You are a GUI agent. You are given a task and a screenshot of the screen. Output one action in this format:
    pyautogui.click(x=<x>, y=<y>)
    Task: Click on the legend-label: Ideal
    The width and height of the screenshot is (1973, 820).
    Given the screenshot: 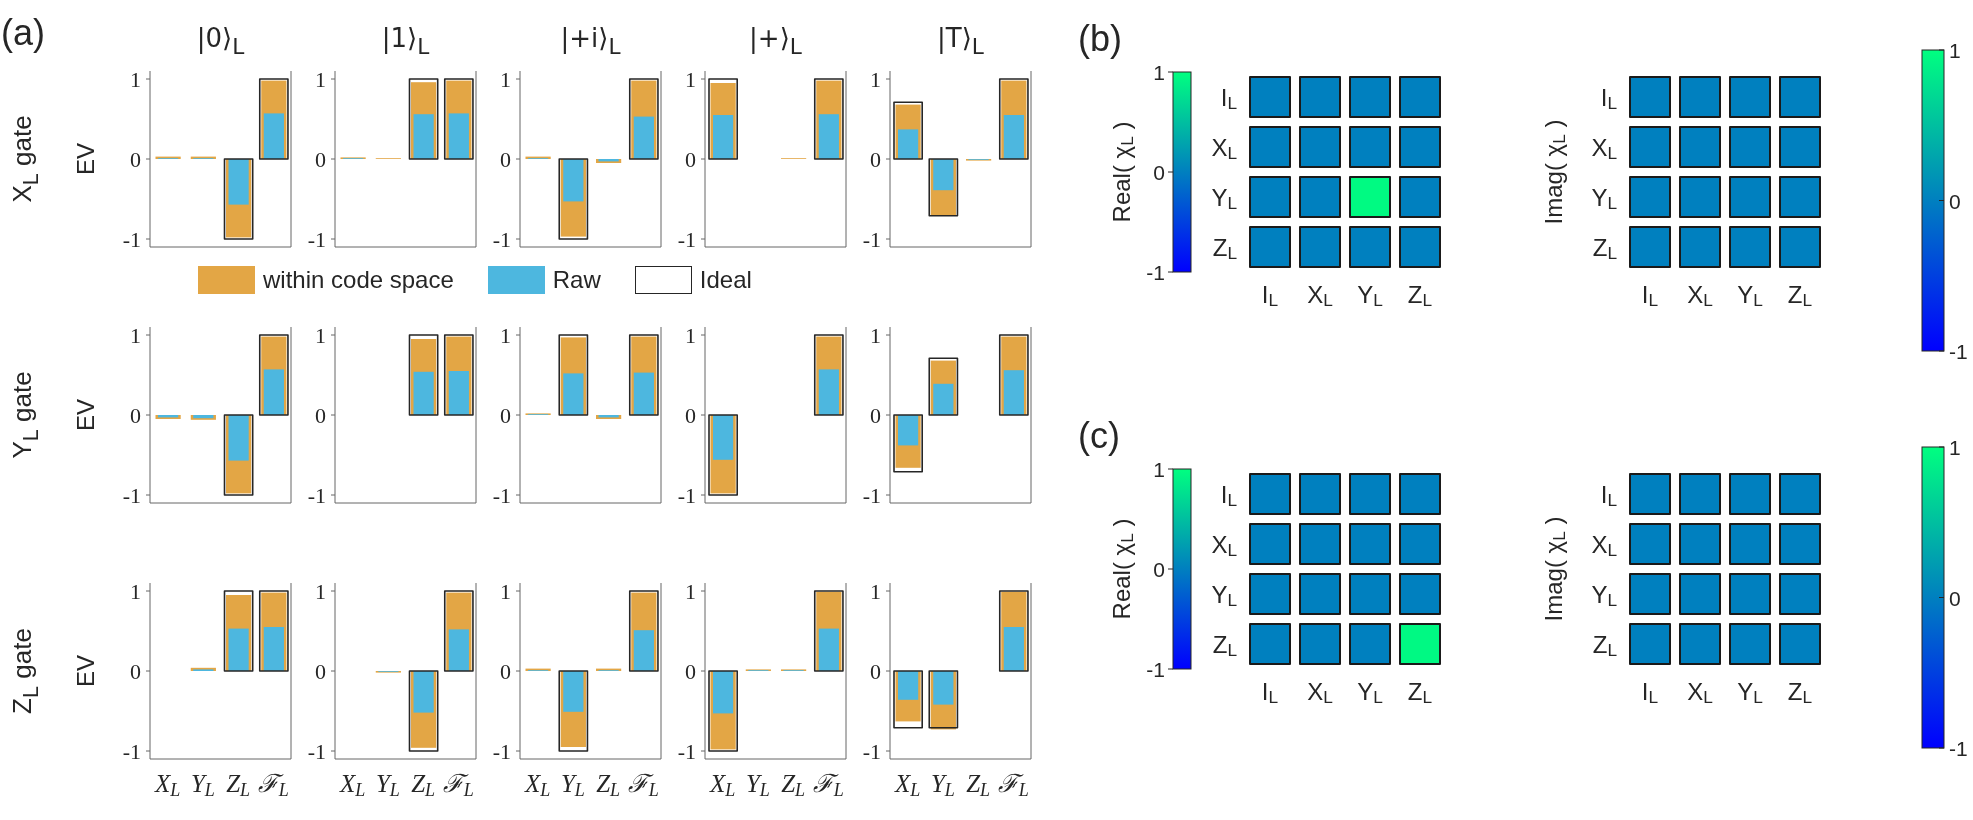 What is the action you would take?
    pyautogui.click(x=725, y=280)
    